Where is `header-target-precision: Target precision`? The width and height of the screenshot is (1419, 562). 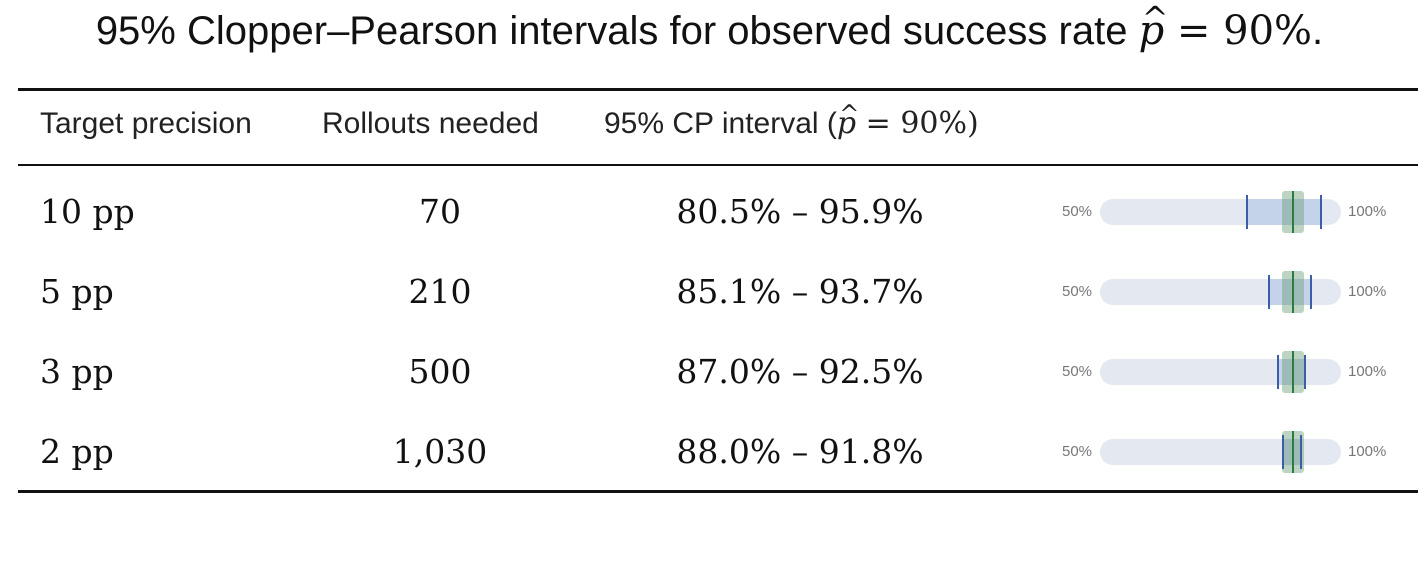 header-target-precision: Target precision is located at coordinates (146, 123).